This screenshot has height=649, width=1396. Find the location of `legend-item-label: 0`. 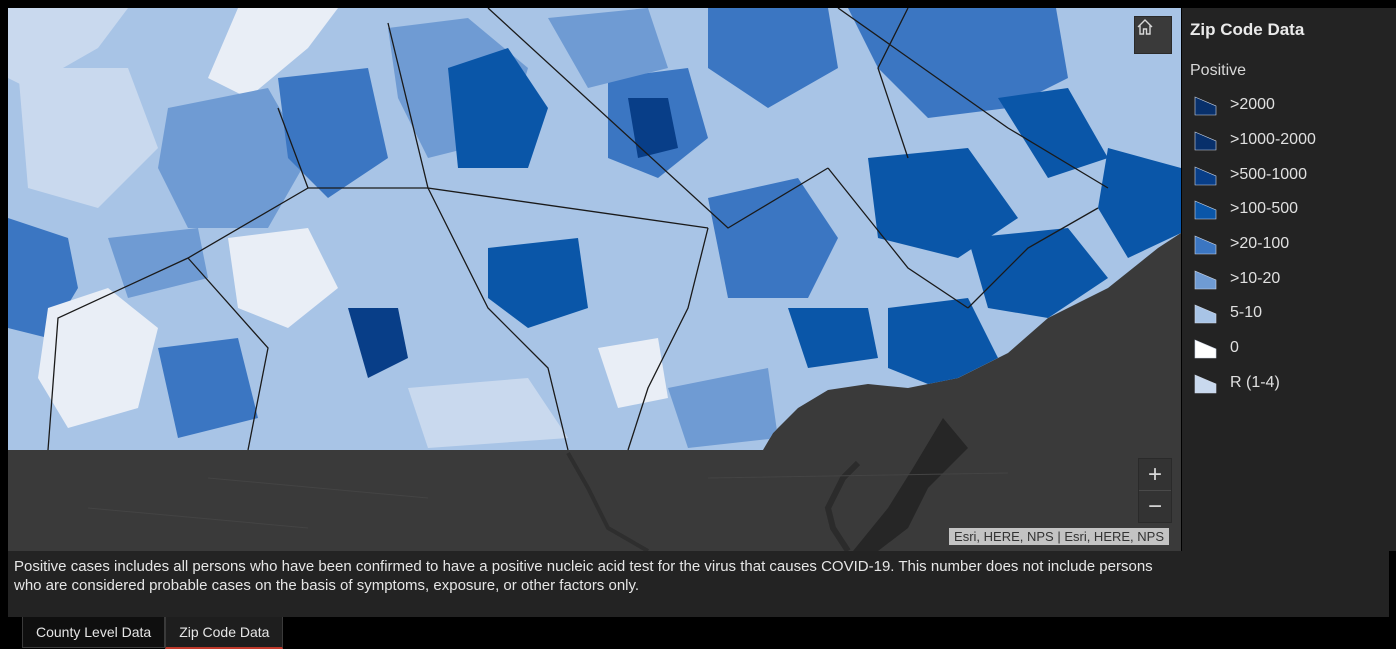

legend-item-label: 0 is located at coordinates (1234, 348).